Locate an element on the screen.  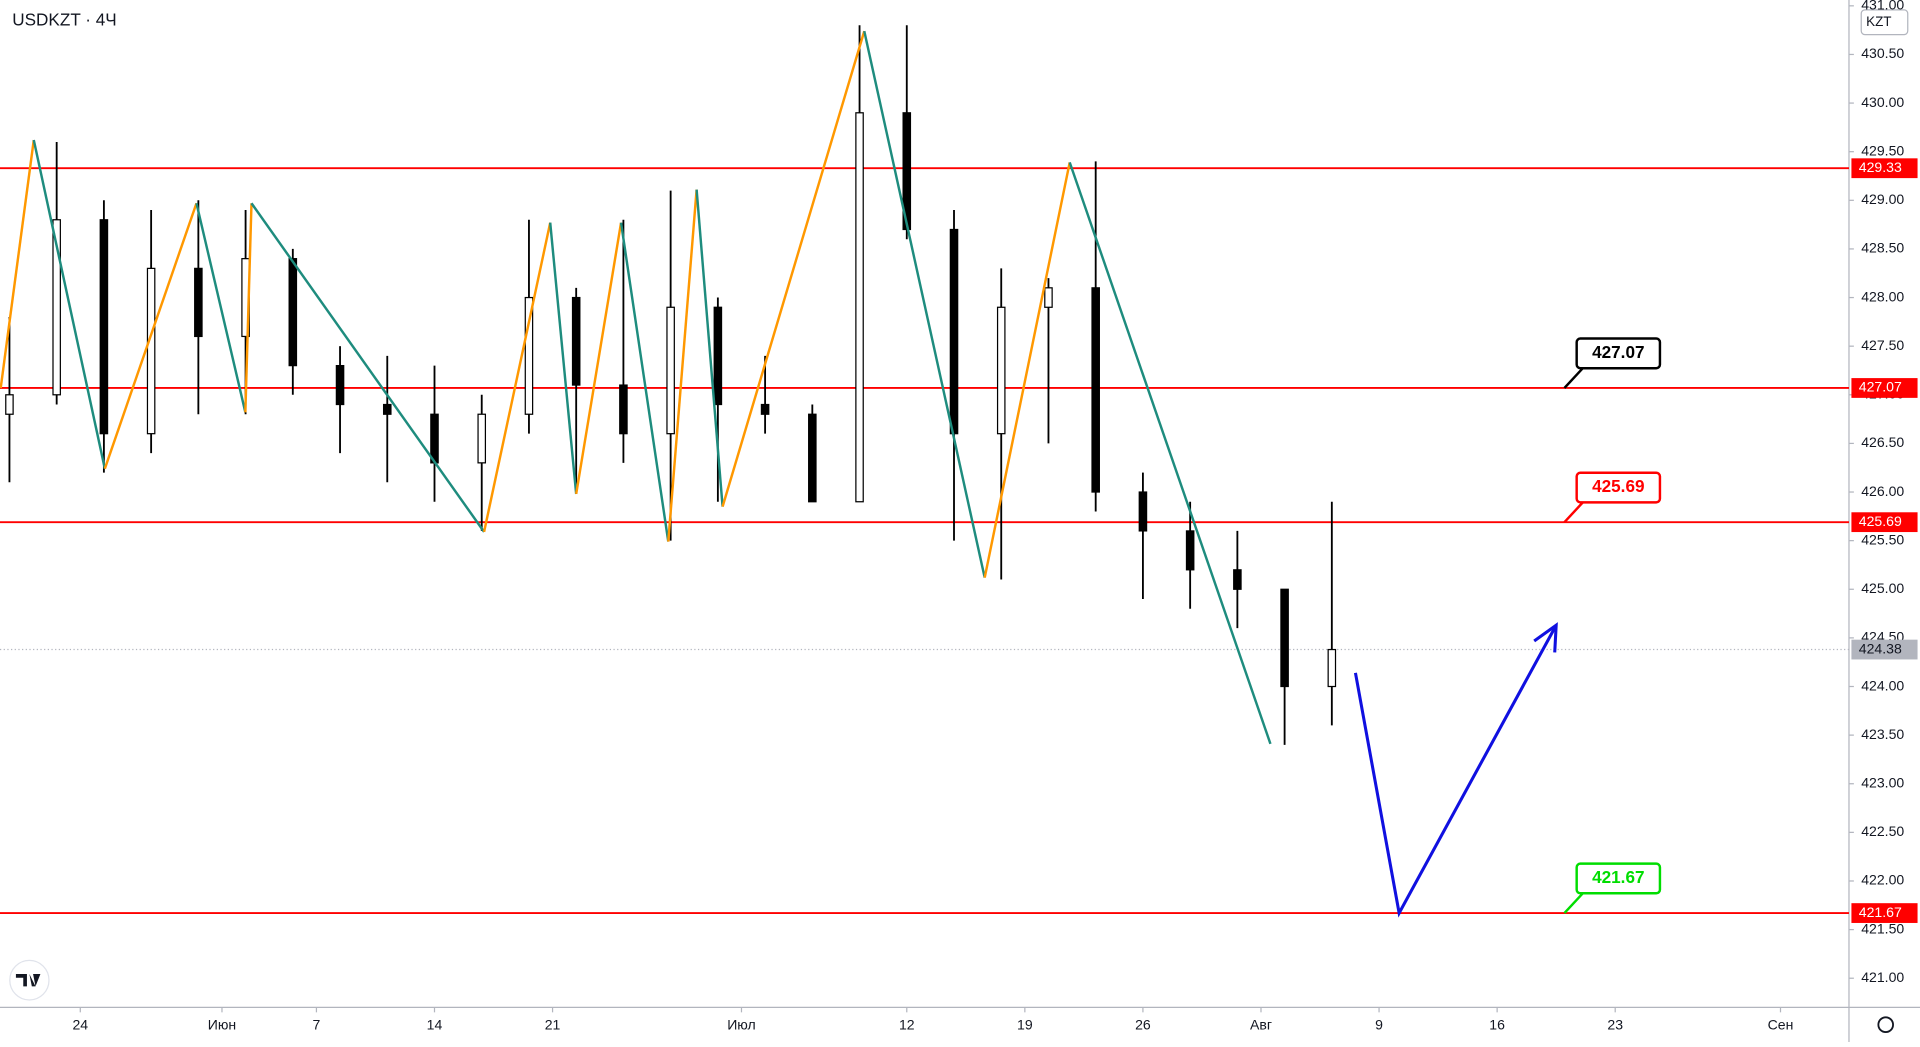
settings-icon is located at coordinates (1885, 1025).